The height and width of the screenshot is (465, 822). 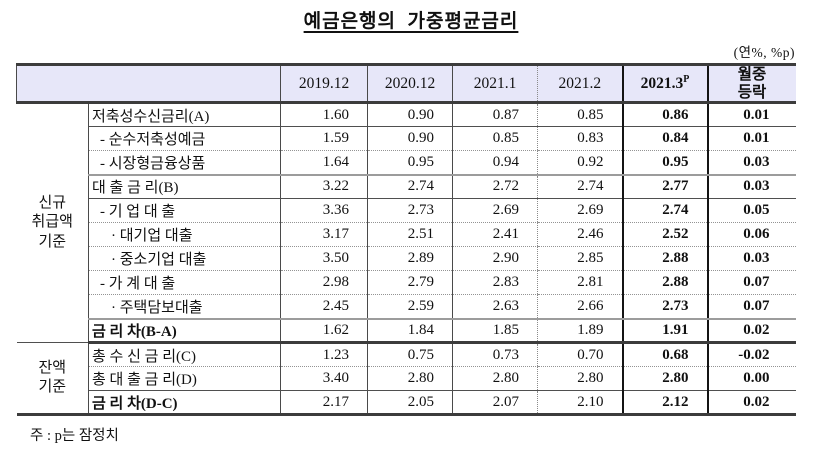 I want to click on group-balance-basis: 잔액 기준, so click(x=52, y=378).